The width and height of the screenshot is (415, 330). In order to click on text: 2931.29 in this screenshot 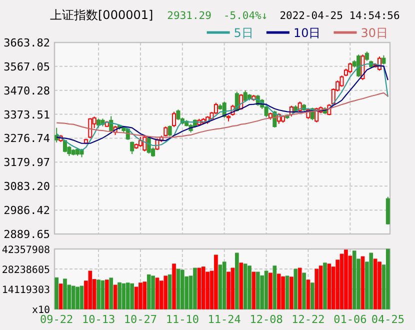, I will do `click(189, 16)`.